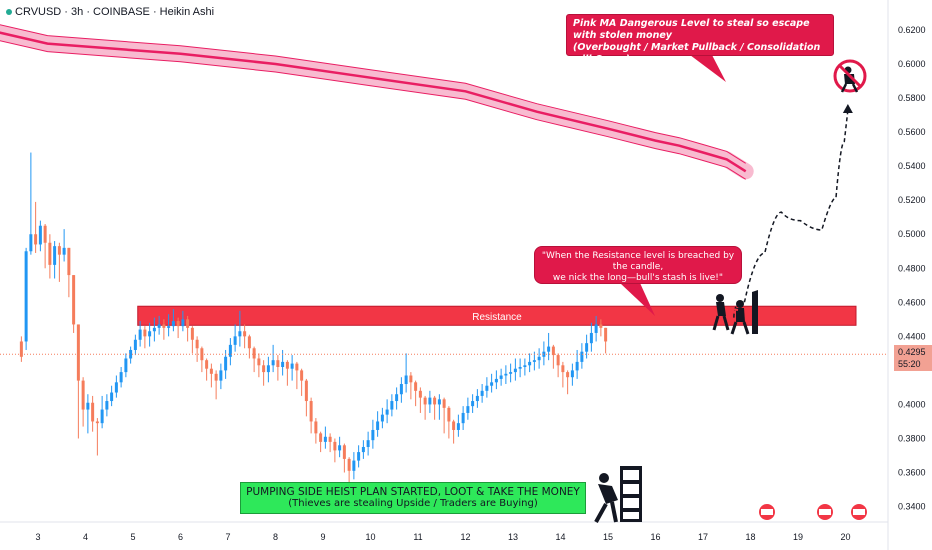 This screenshot has width=932, height=550. Describe the element at coordinates (608, 537) in the screenshot. I see `time-tick-label: 15` at that location.